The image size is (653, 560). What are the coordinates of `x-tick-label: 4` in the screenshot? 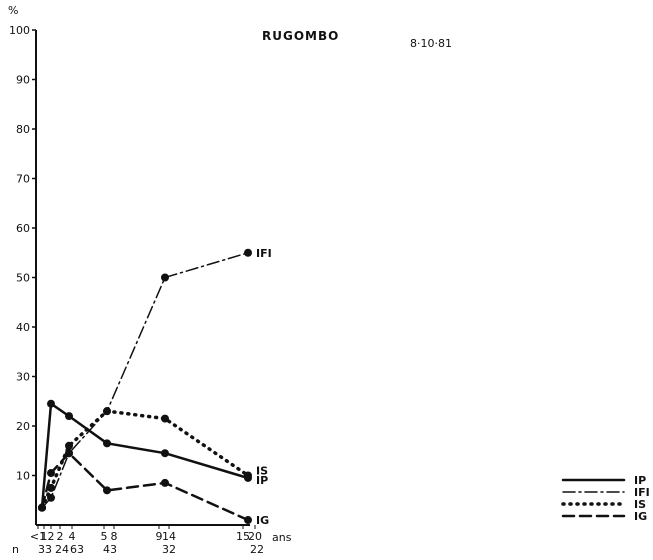 It's located at (72, 536).